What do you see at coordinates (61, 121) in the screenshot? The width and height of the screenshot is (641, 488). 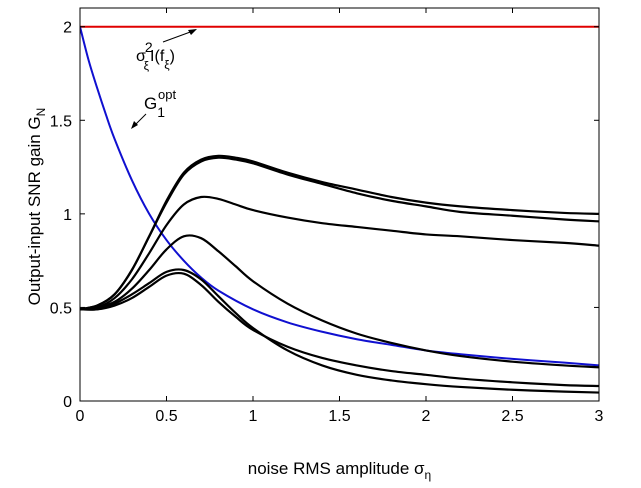 I see `y-tick-label: 1.5` at bounding box center [61, 121].